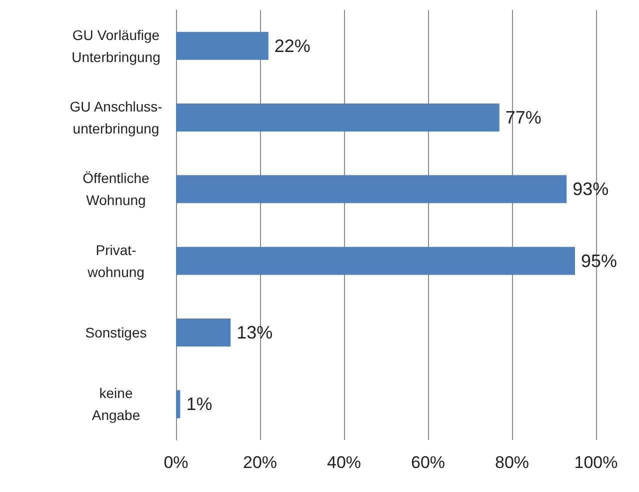 This screenshot has width=639, height=492. I want to click on y-tick-label: Öffentliche Wohnung, so click(116, 189).